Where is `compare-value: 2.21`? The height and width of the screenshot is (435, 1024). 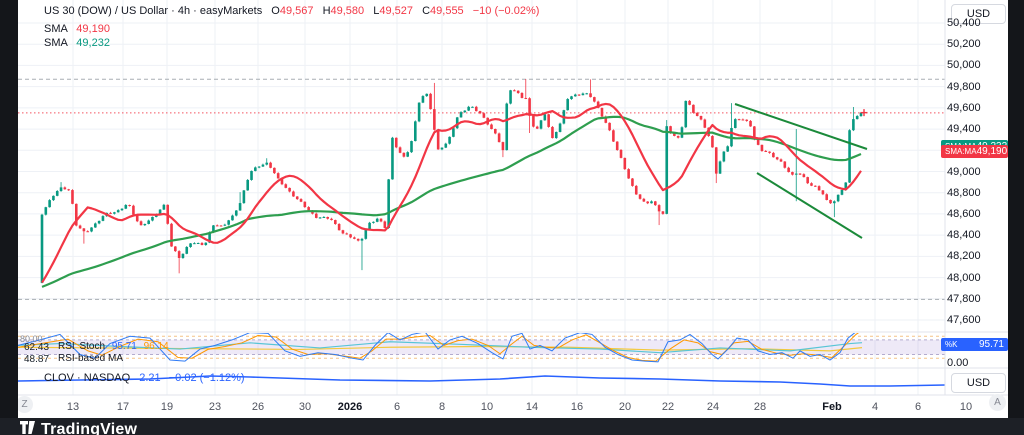 compare-value: 2.21 is located at coordinates (150, 378).